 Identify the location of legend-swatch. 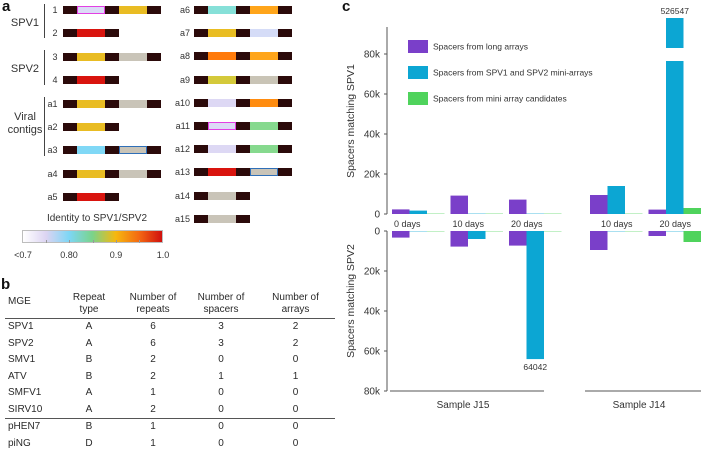
(418, 46).